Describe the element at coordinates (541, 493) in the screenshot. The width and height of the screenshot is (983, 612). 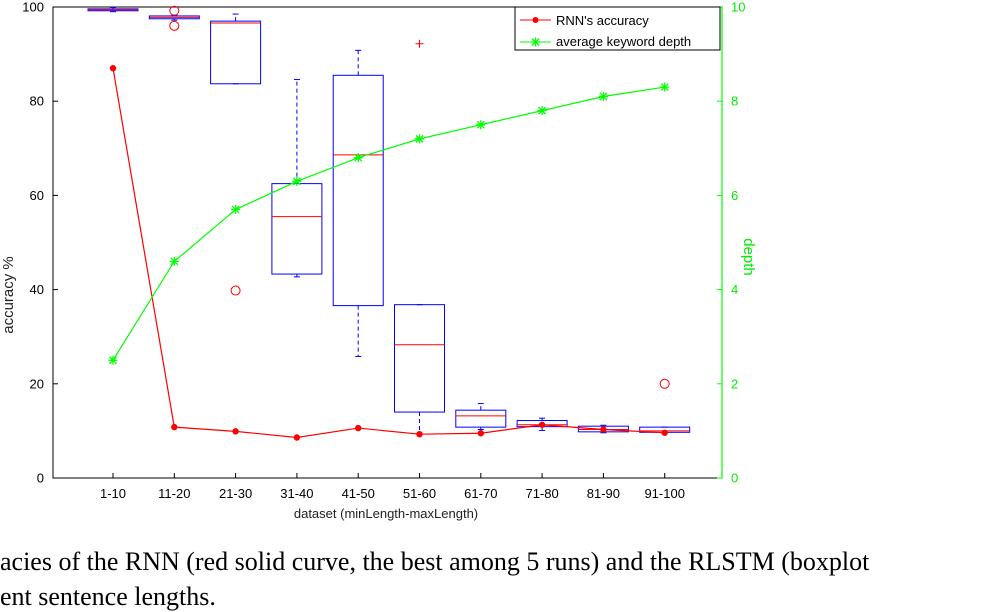
I see `x-tick-label: 71-80` at that location.